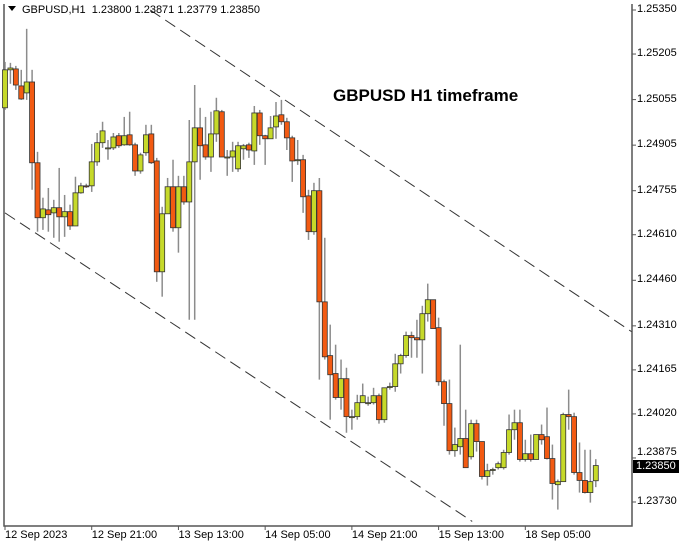 The width and height of the screenshot is (695, 546). What do you see at coordinates (657, 233) in the screenshot?
I see `y-tick-label: 1.24610` at bounding box center [657, 233].